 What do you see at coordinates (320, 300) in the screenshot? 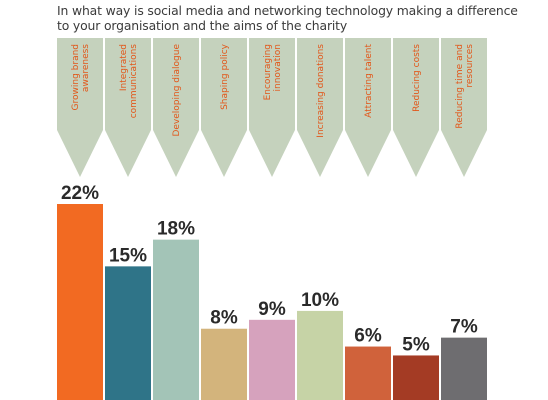
I see `data-label: 10%` at bounding box center [320, 300].